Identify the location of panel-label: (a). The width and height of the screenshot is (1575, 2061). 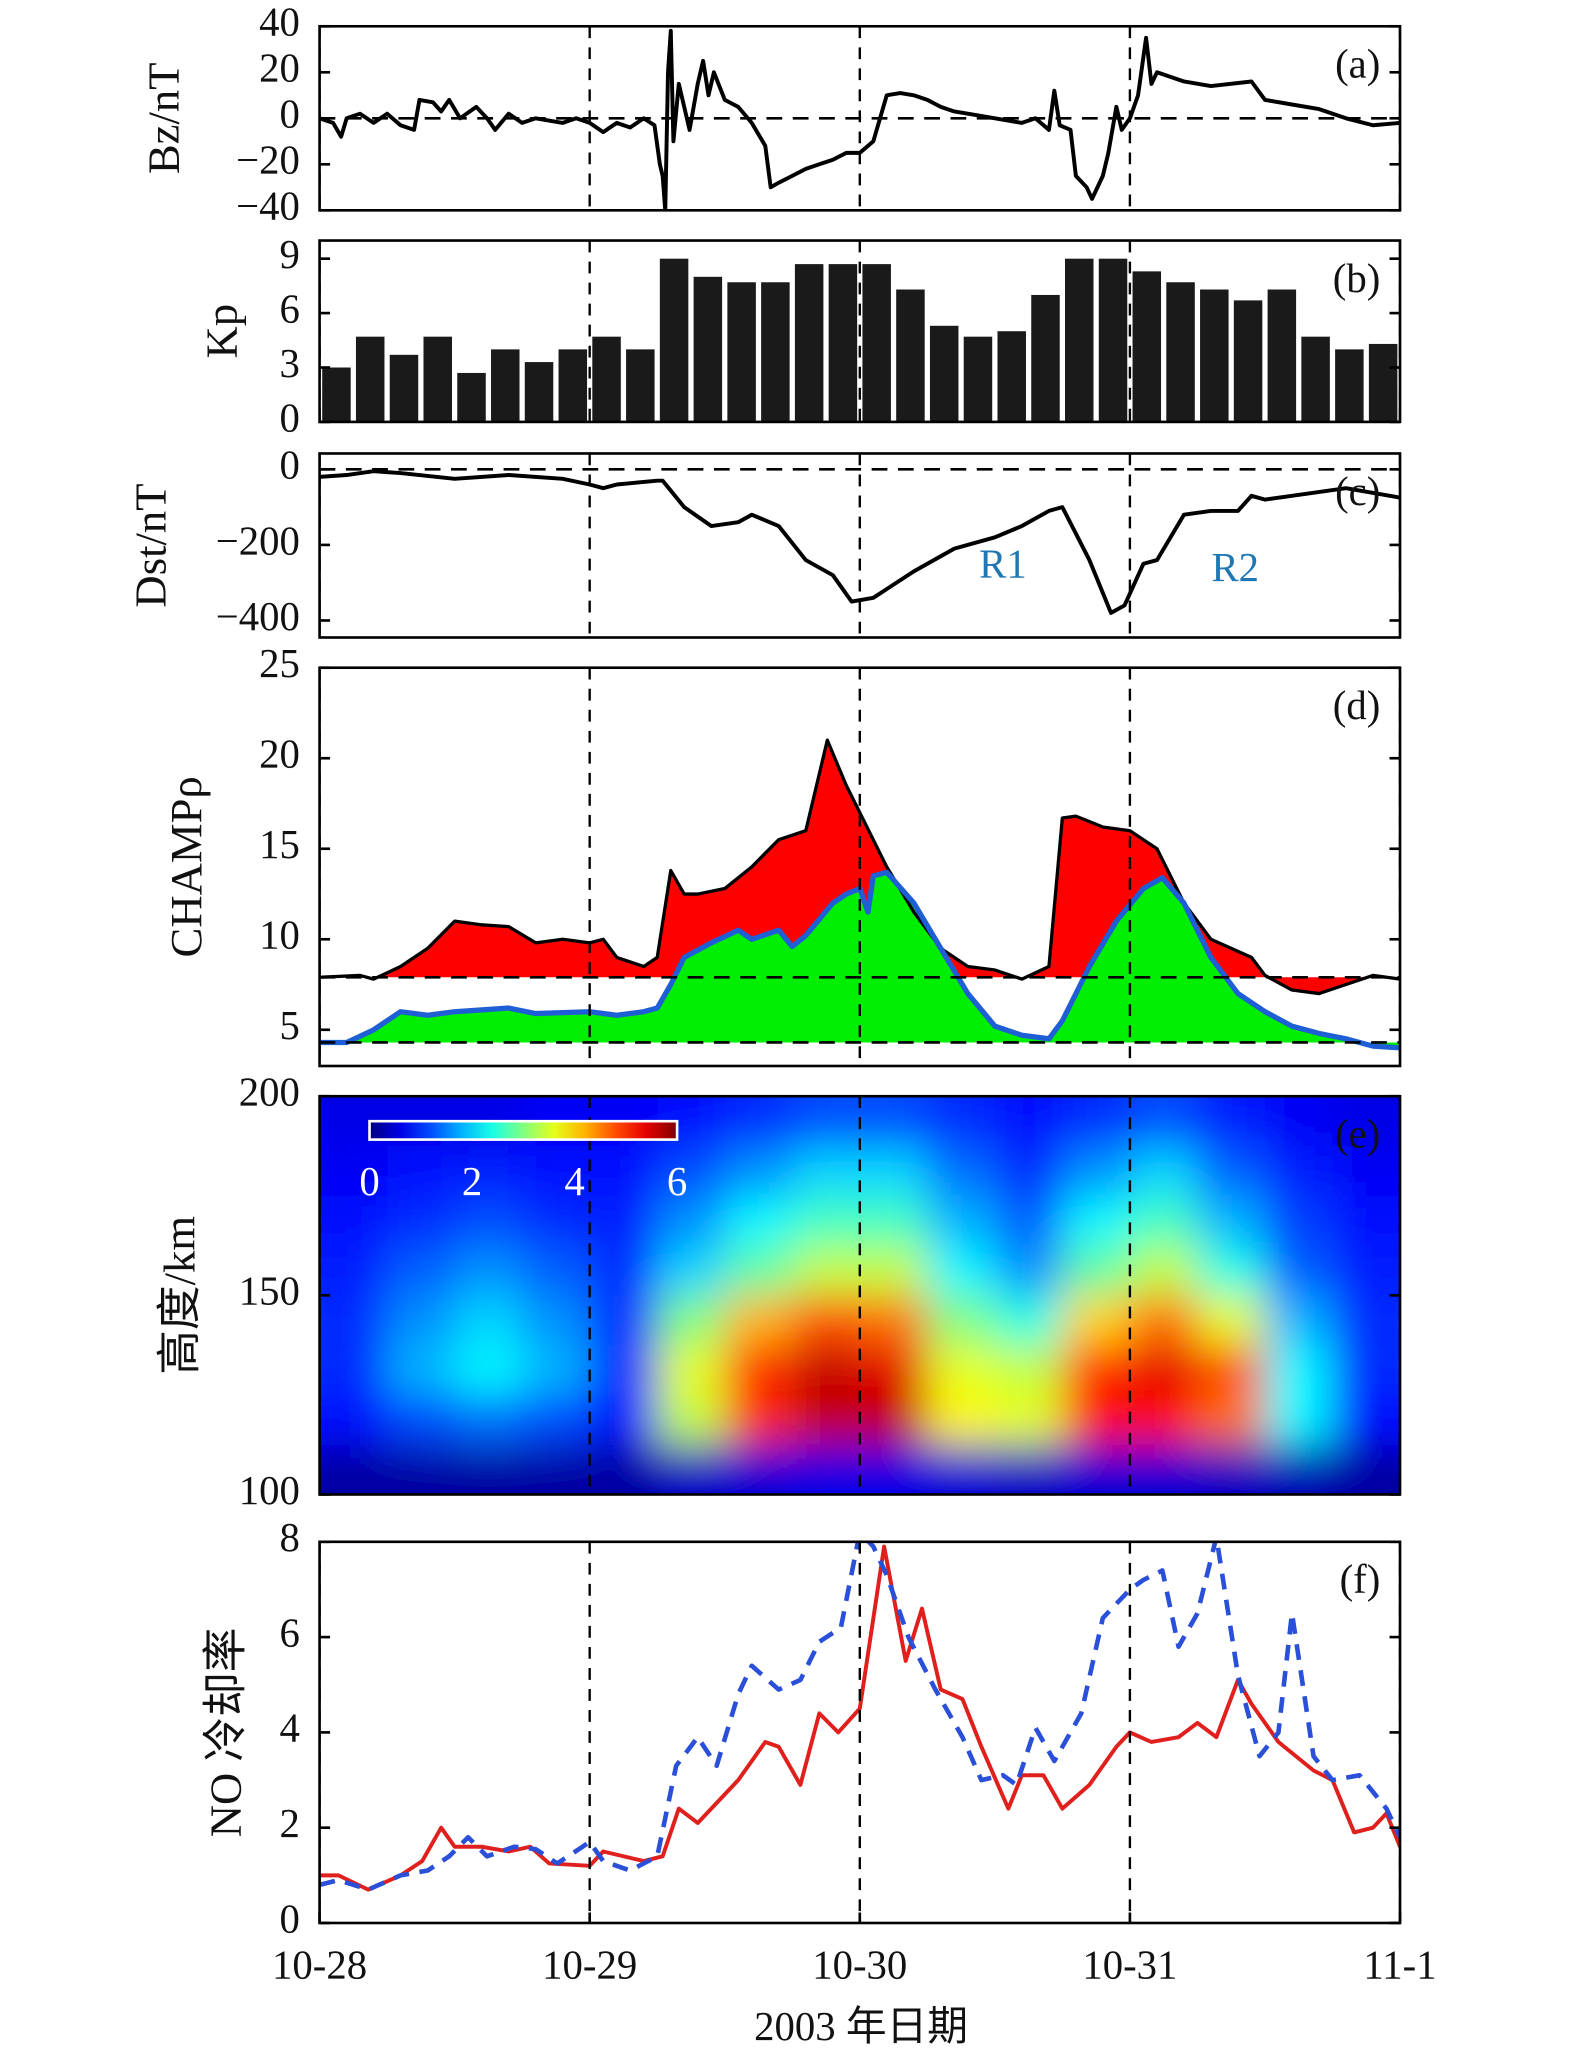
(1357, 64).